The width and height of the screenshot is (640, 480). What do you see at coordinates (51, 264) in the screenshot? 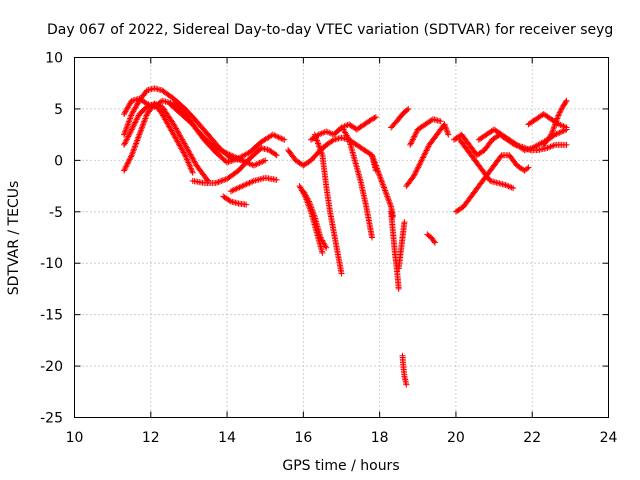
I see `y-tick-label: -10` at bounding box center [51, 264].